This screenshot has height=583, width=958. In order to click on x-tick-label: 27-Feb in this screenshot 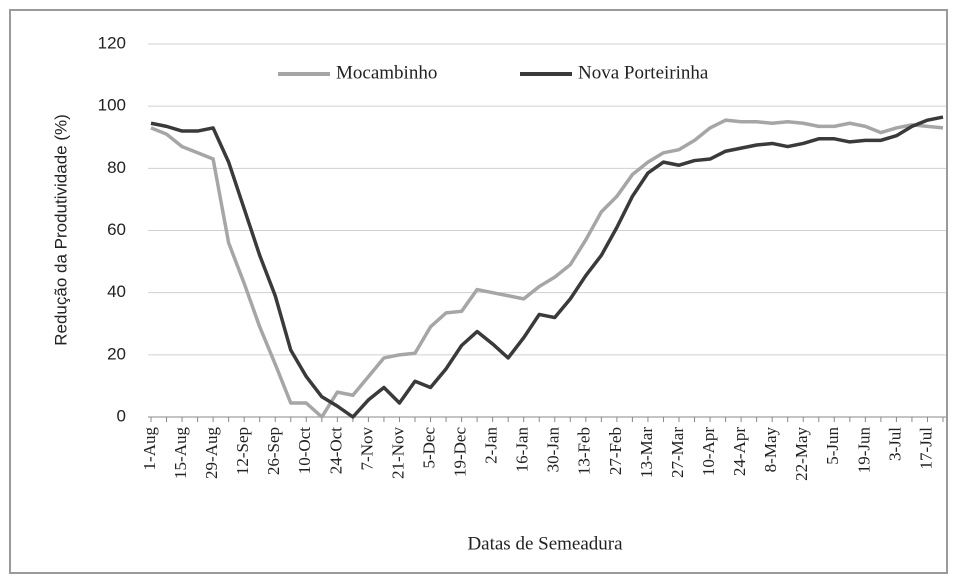, I will do `click(615, 451)`.